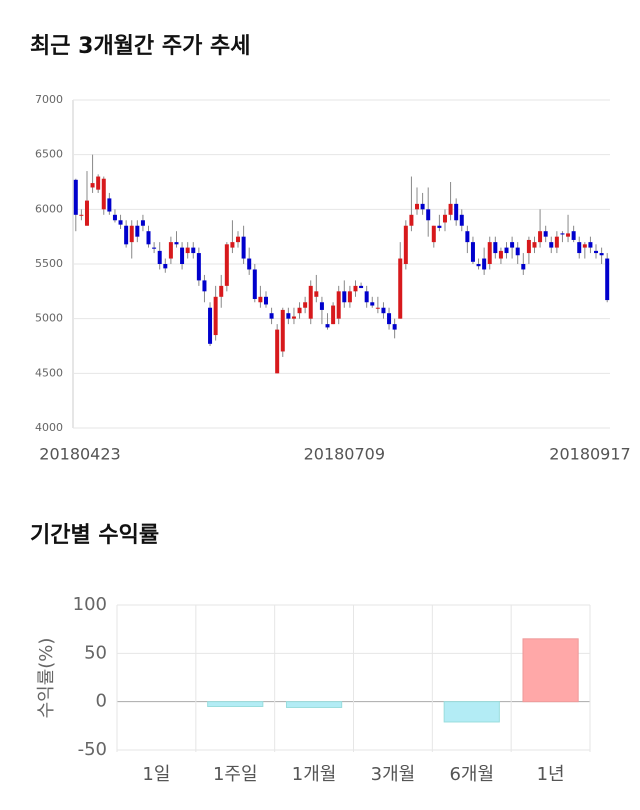 This screenshot has width=640, height=810. What do you see at coordinates (101, 701) in the screenshot?
I see `y-tick-label: 0` at bounding box center [101, 701].